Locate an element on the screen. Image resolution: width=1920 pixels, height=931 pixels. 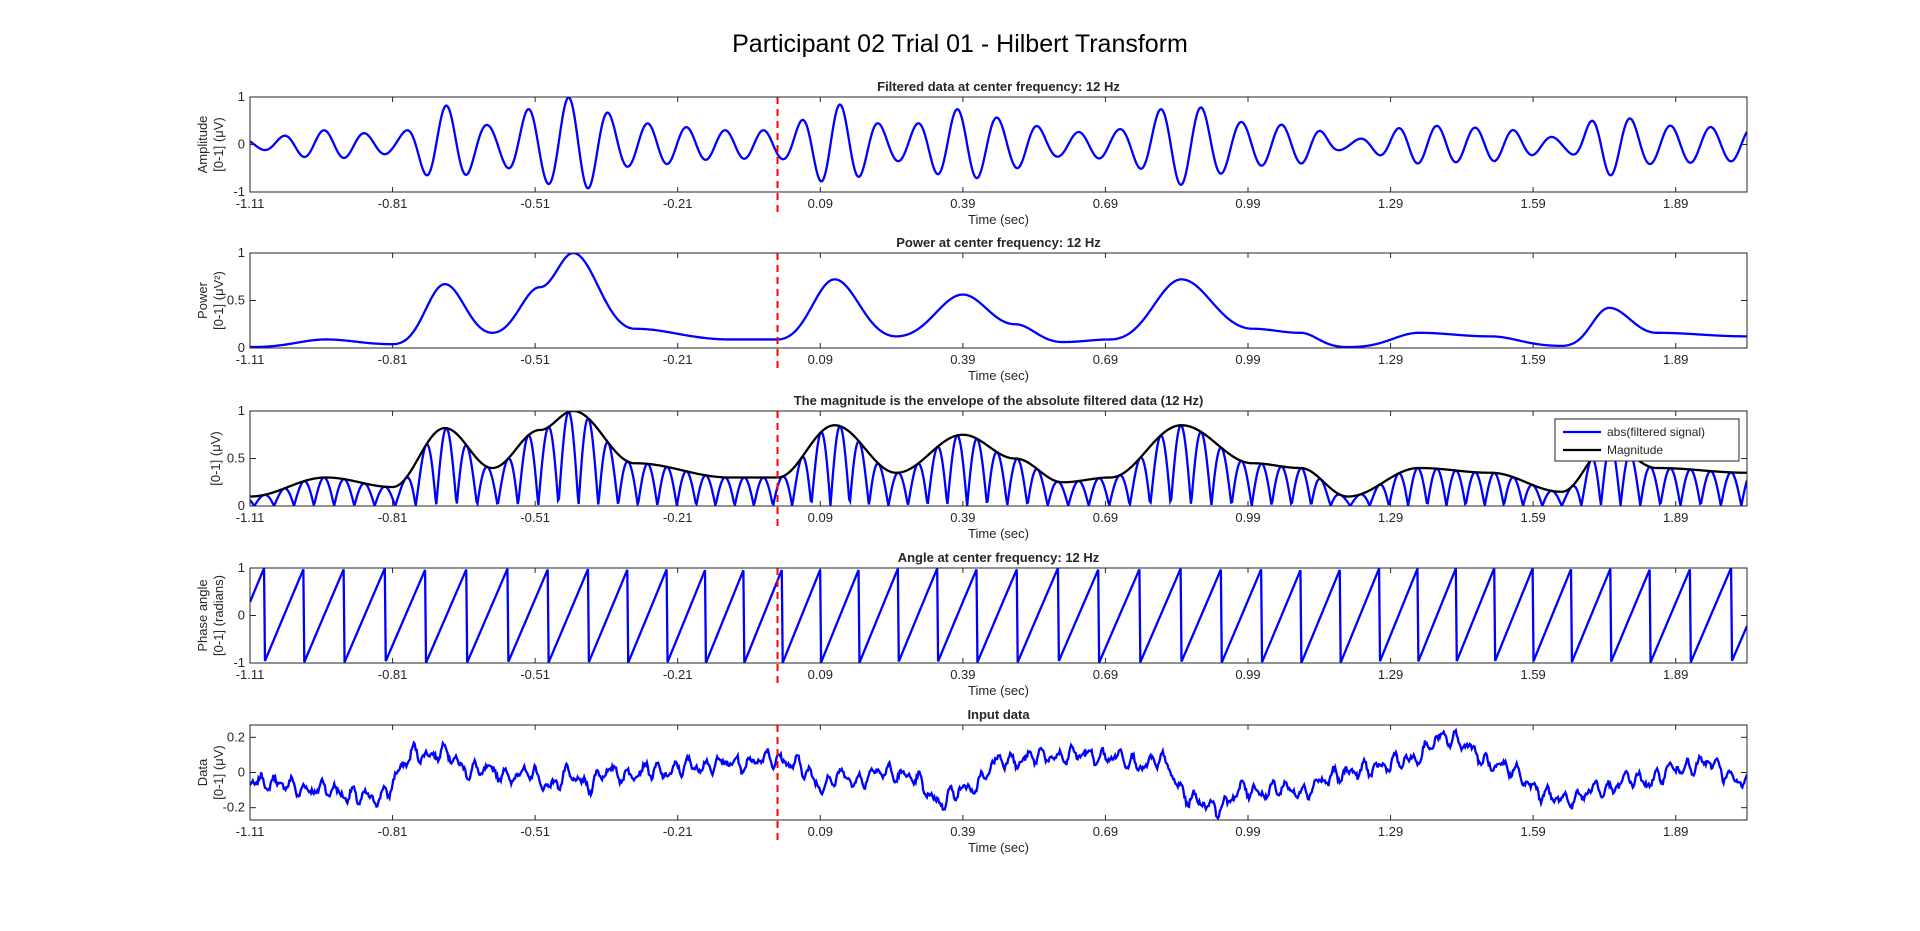
y-tick-label: -0.2 is located at coordinates (234, 807).